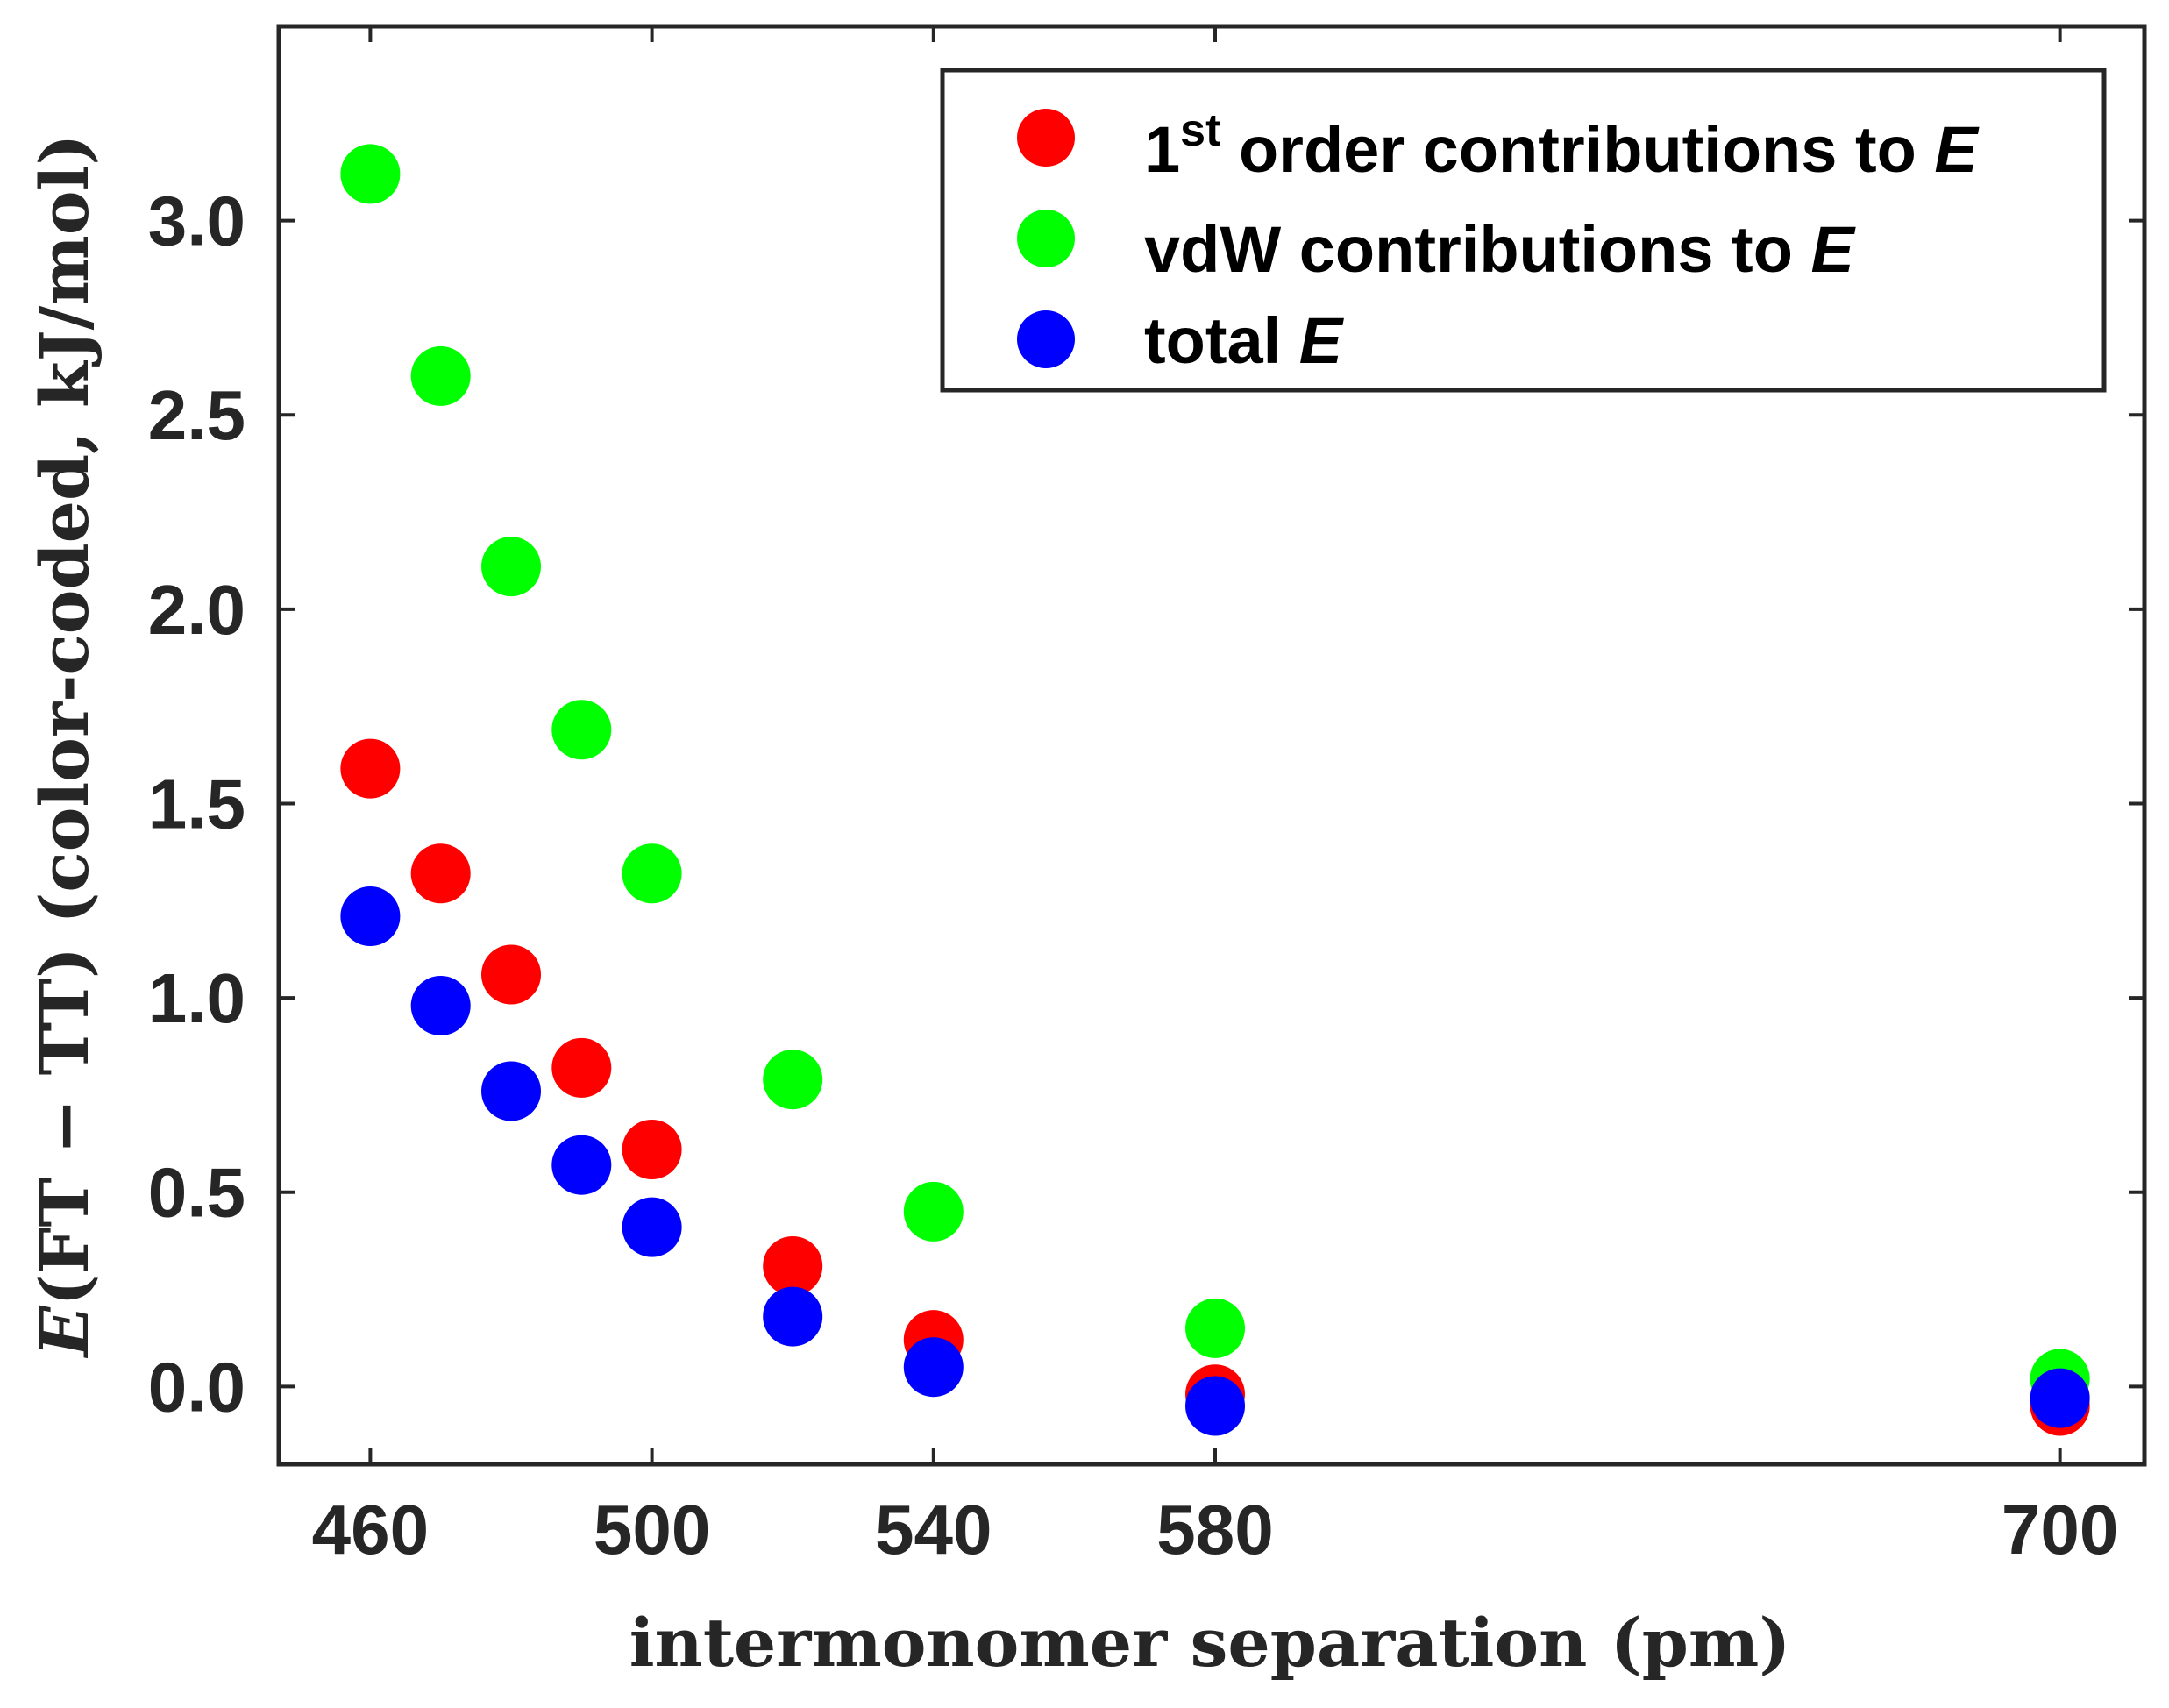 This screenshot has width=2169, height=1708. I want to click on y-tick-label: 0.5, so click(196, 1193).